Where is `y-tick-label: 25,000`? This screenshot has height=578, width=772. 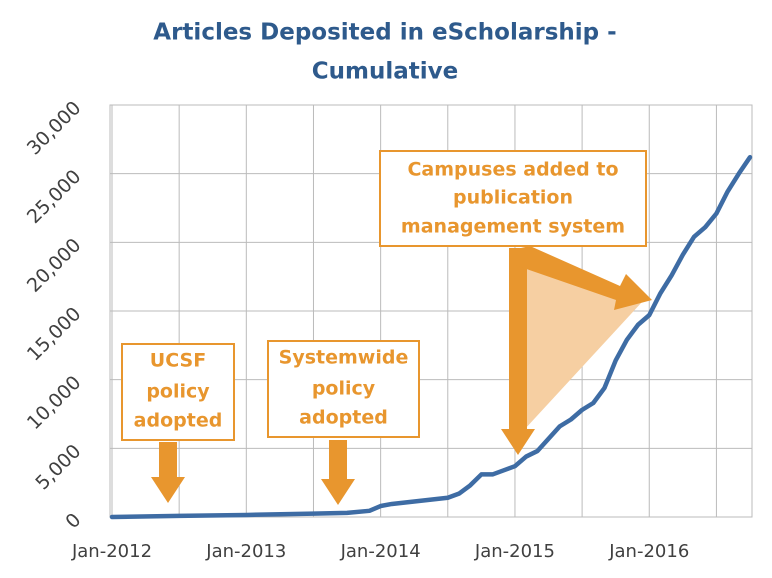
y-tick-label: 25,000 is located at coordinates (54, 197).